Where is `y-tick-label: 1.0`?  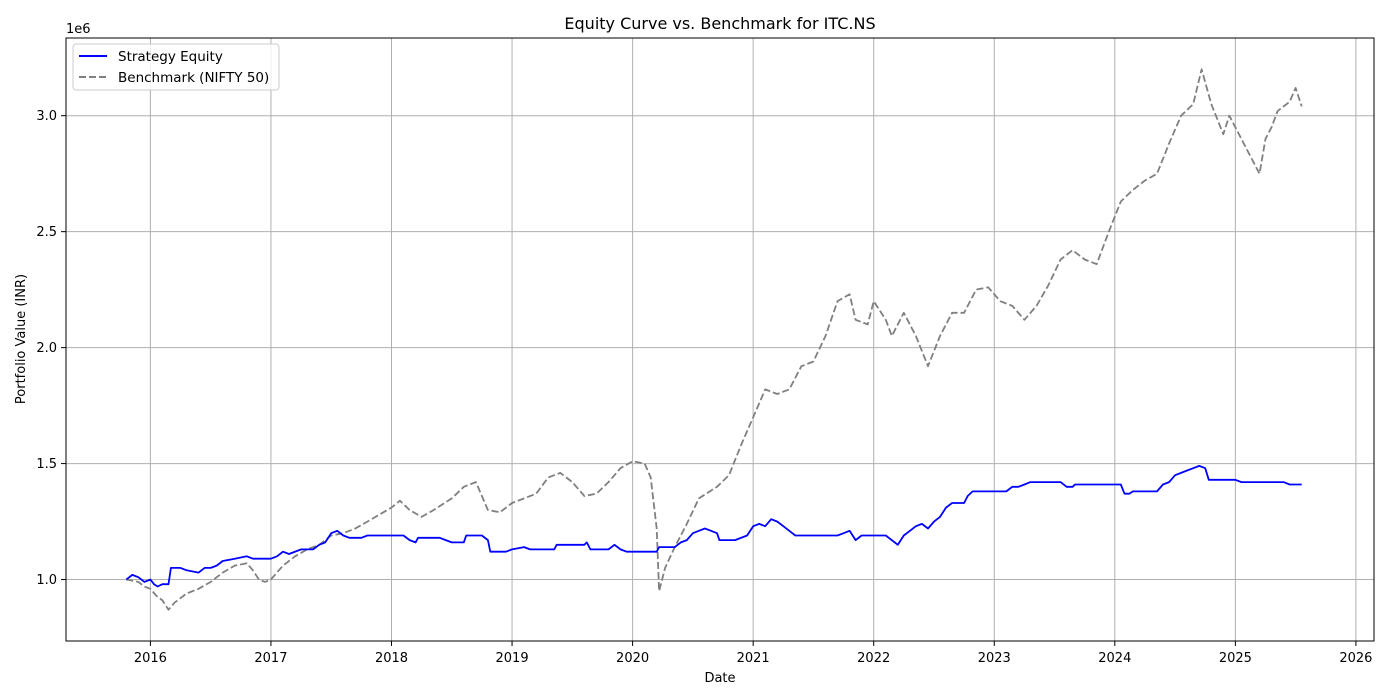
y-tick-label: 1.0 is located at coordinates (46, 580).